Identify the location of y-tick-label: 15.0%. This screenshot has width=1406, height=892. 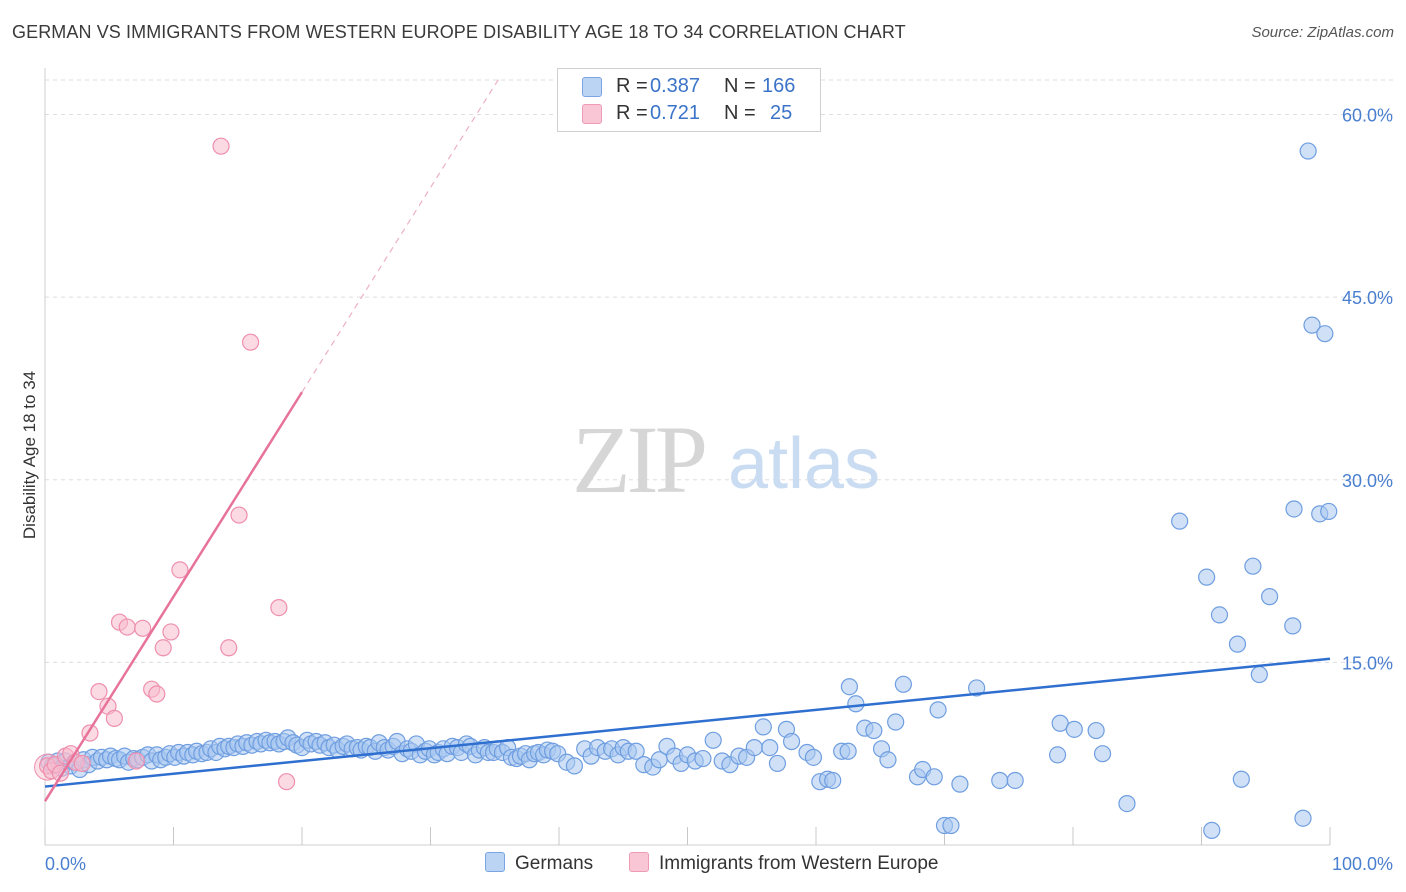
(1367, 663).